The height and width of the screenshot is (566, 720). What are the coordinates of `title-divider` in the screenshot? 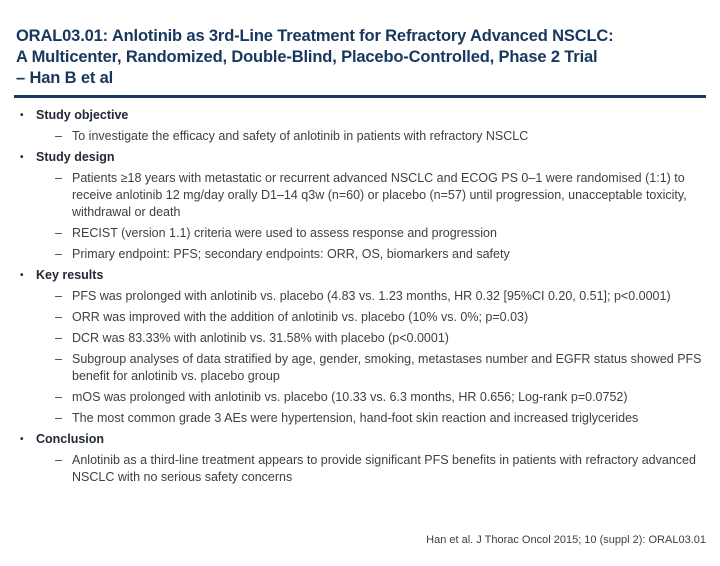 It's located at (360, 96).